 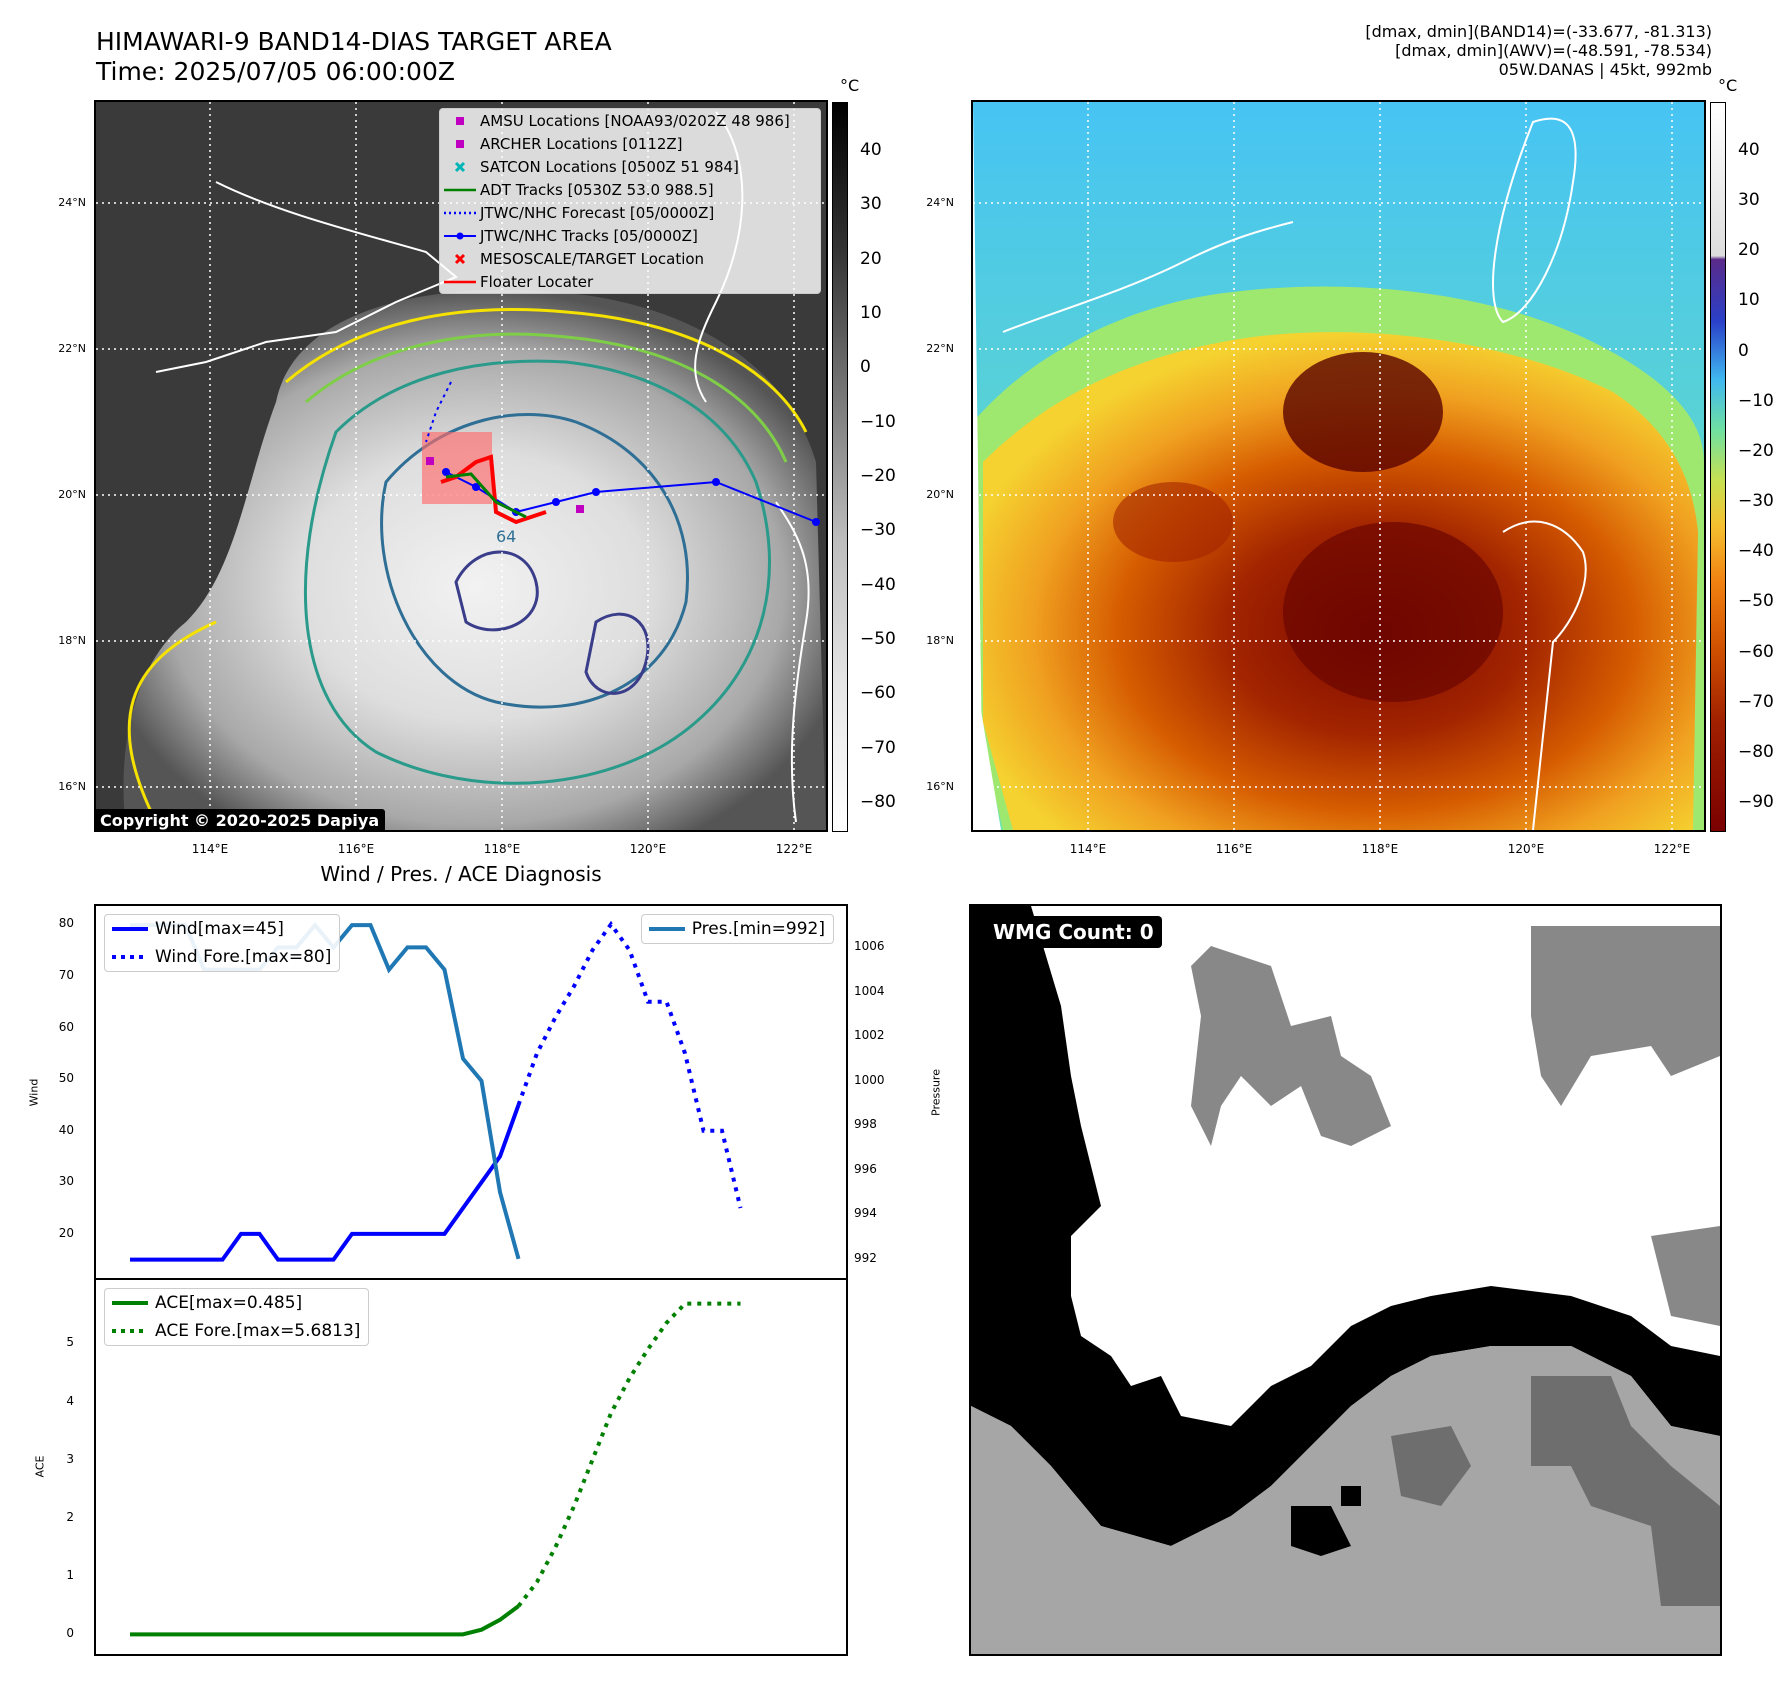 I want to click on lat-tick: 24°N, so click(x=72, y=202).